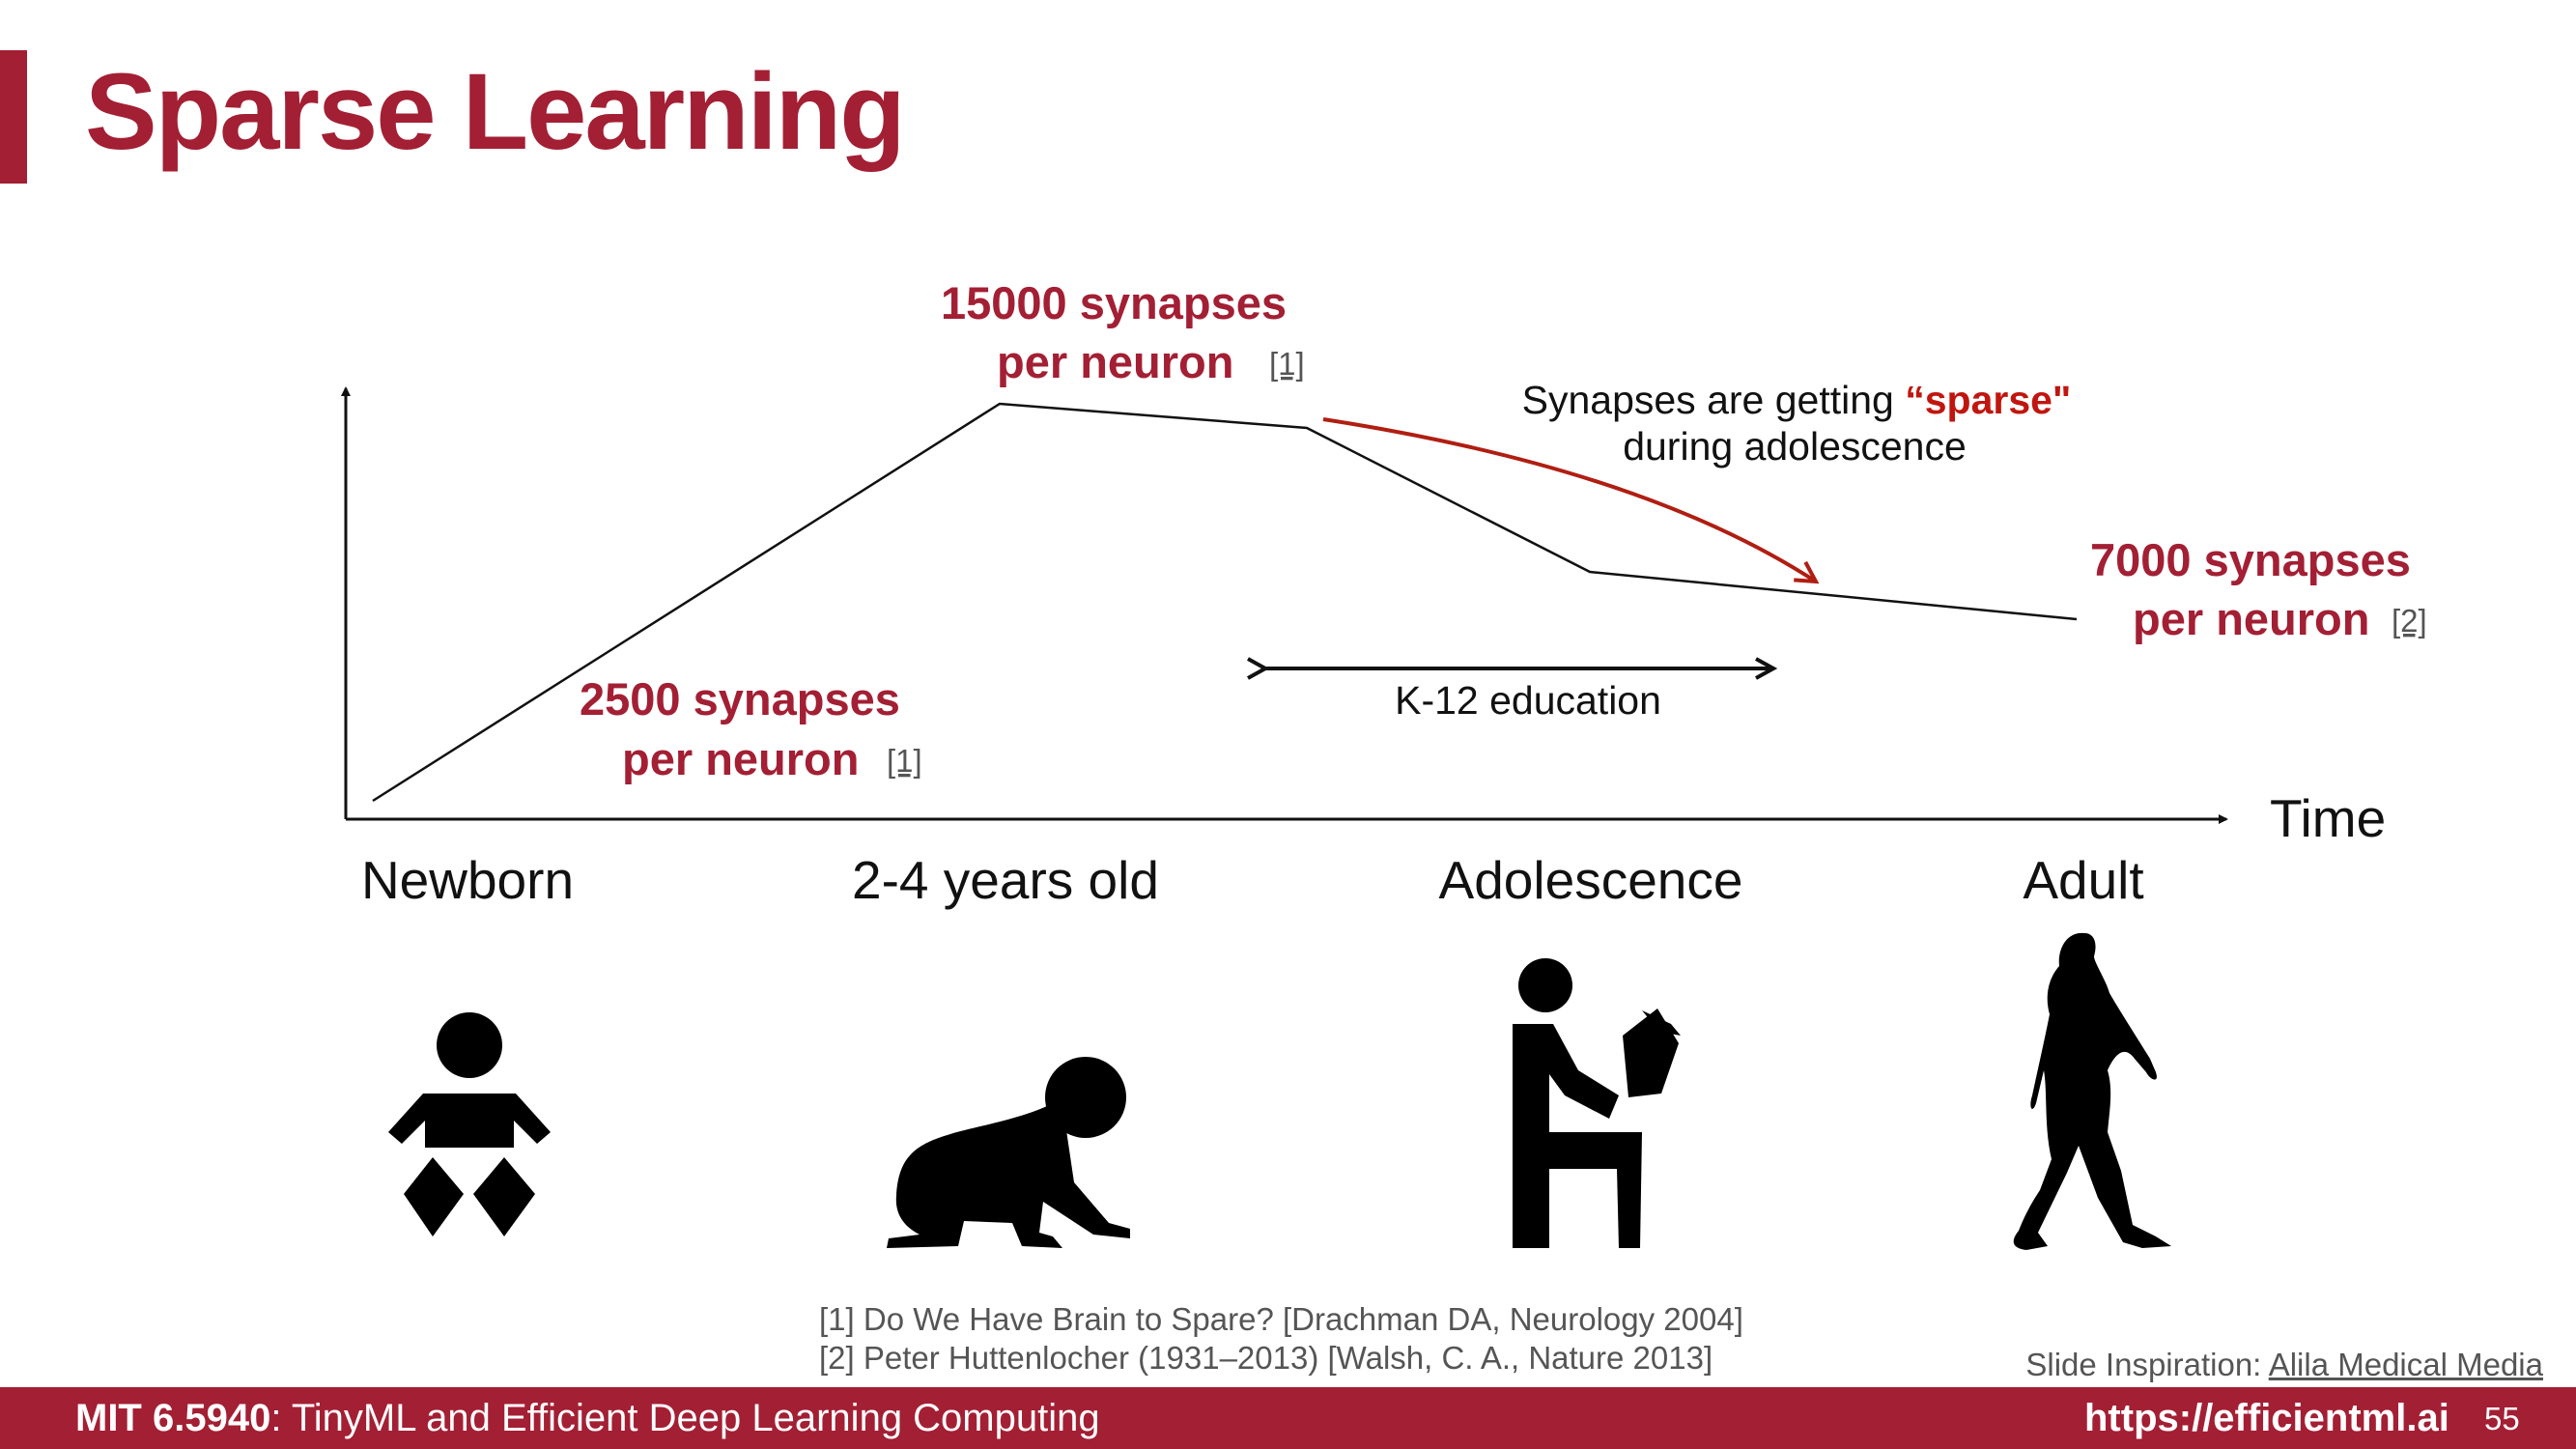 This screenshot has height=1449, width=2576. Describe the element at coordinates (2147, 1364) in the screenshot. I see `inspiration-prefix: Slide Inspiration:` at that location.